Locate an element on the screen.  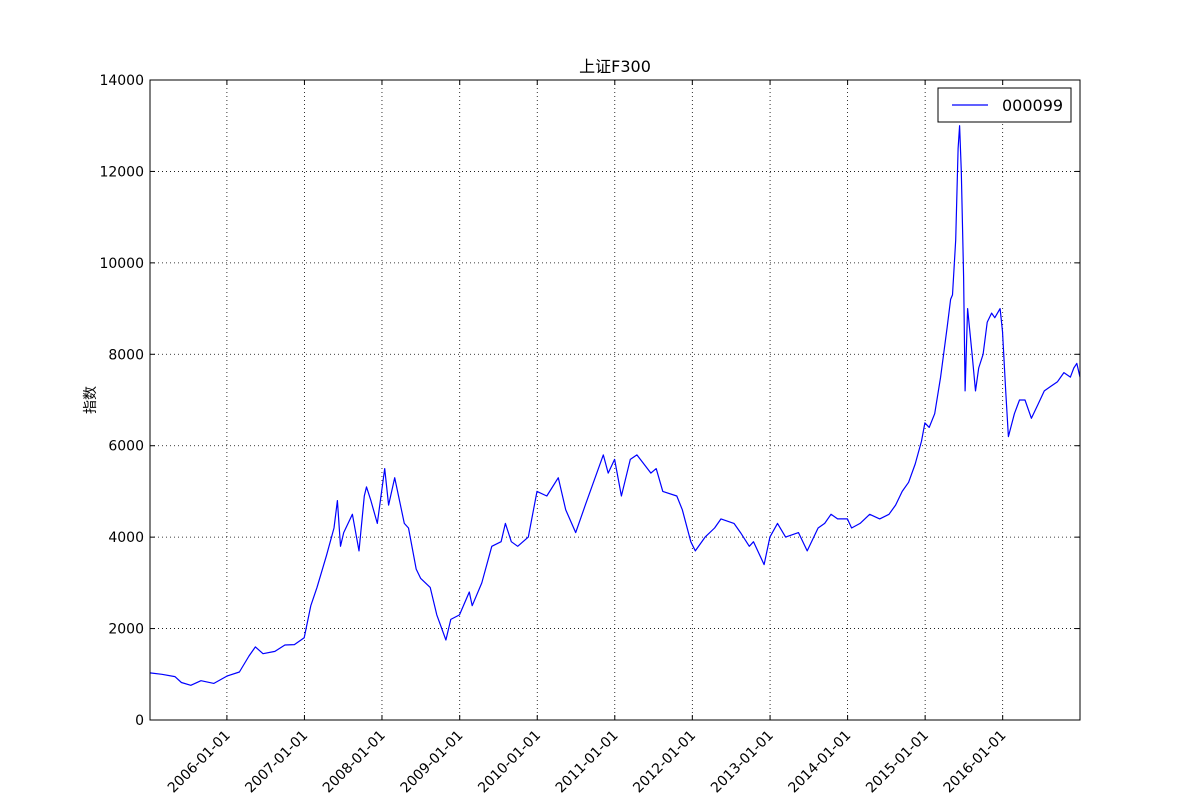
y-tick-label: 8000 is located at coordinates (126, 355).